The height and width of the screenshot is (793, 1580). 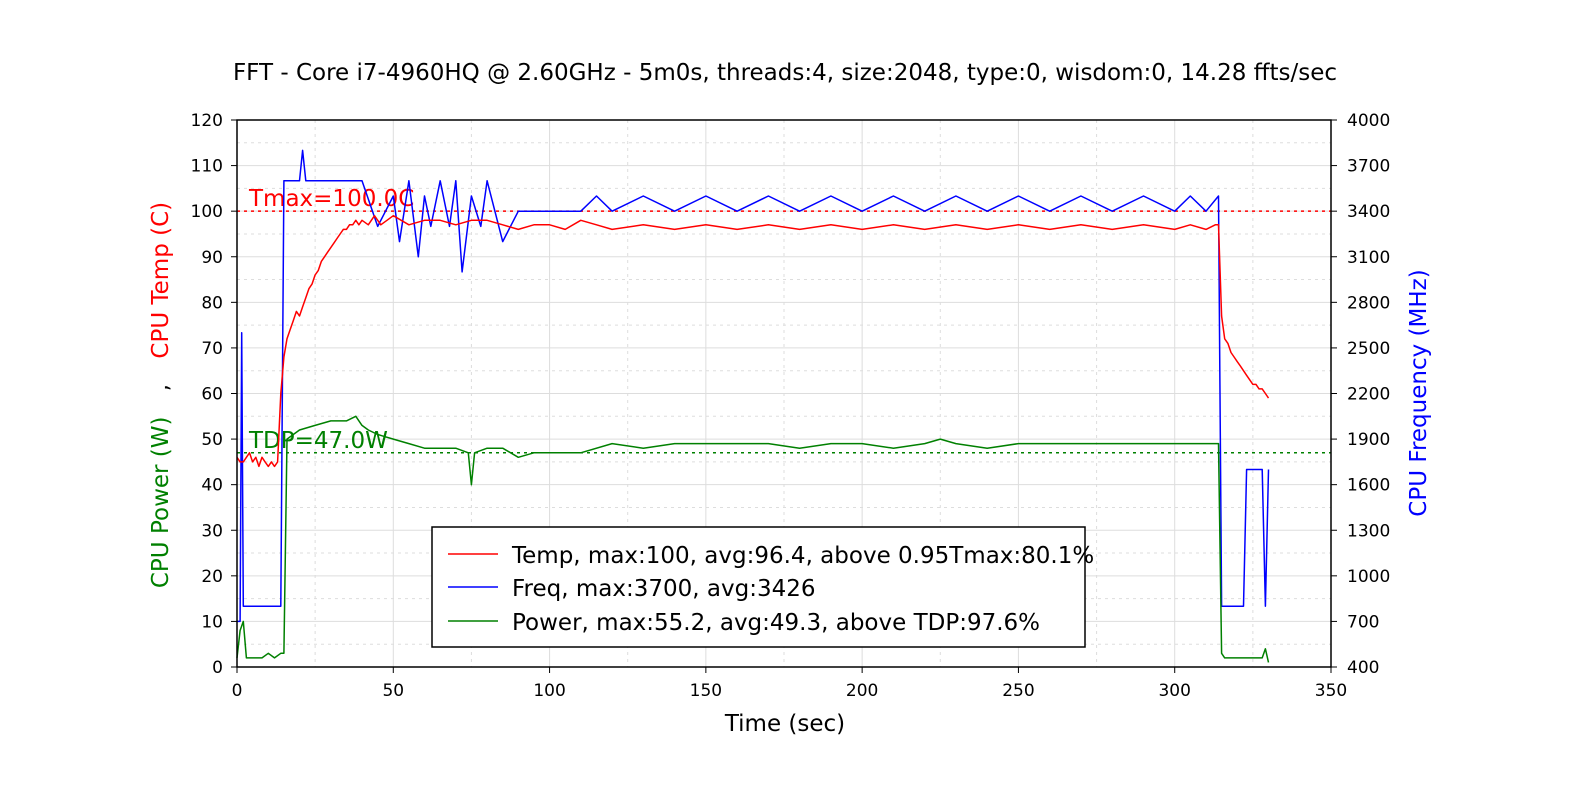 What do you see at coordinates (207, 212) in the screenshot?
I see `left-tick-label: 100` at bounding box center [207, 212].